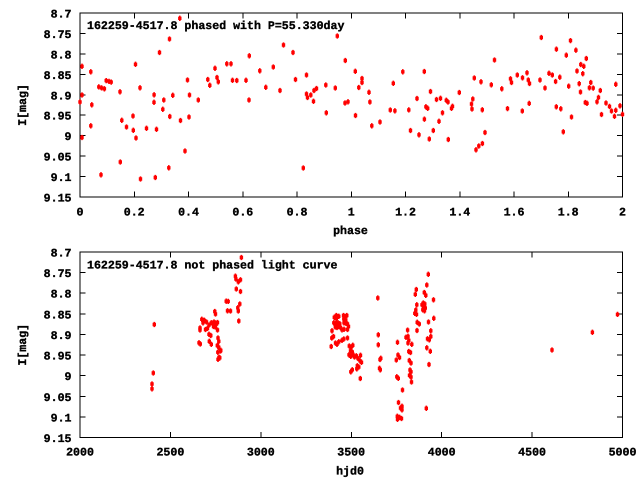  Describe the element at coordinates (261, 453) in the screenshot. I see `svg-text: 3000` at that location.